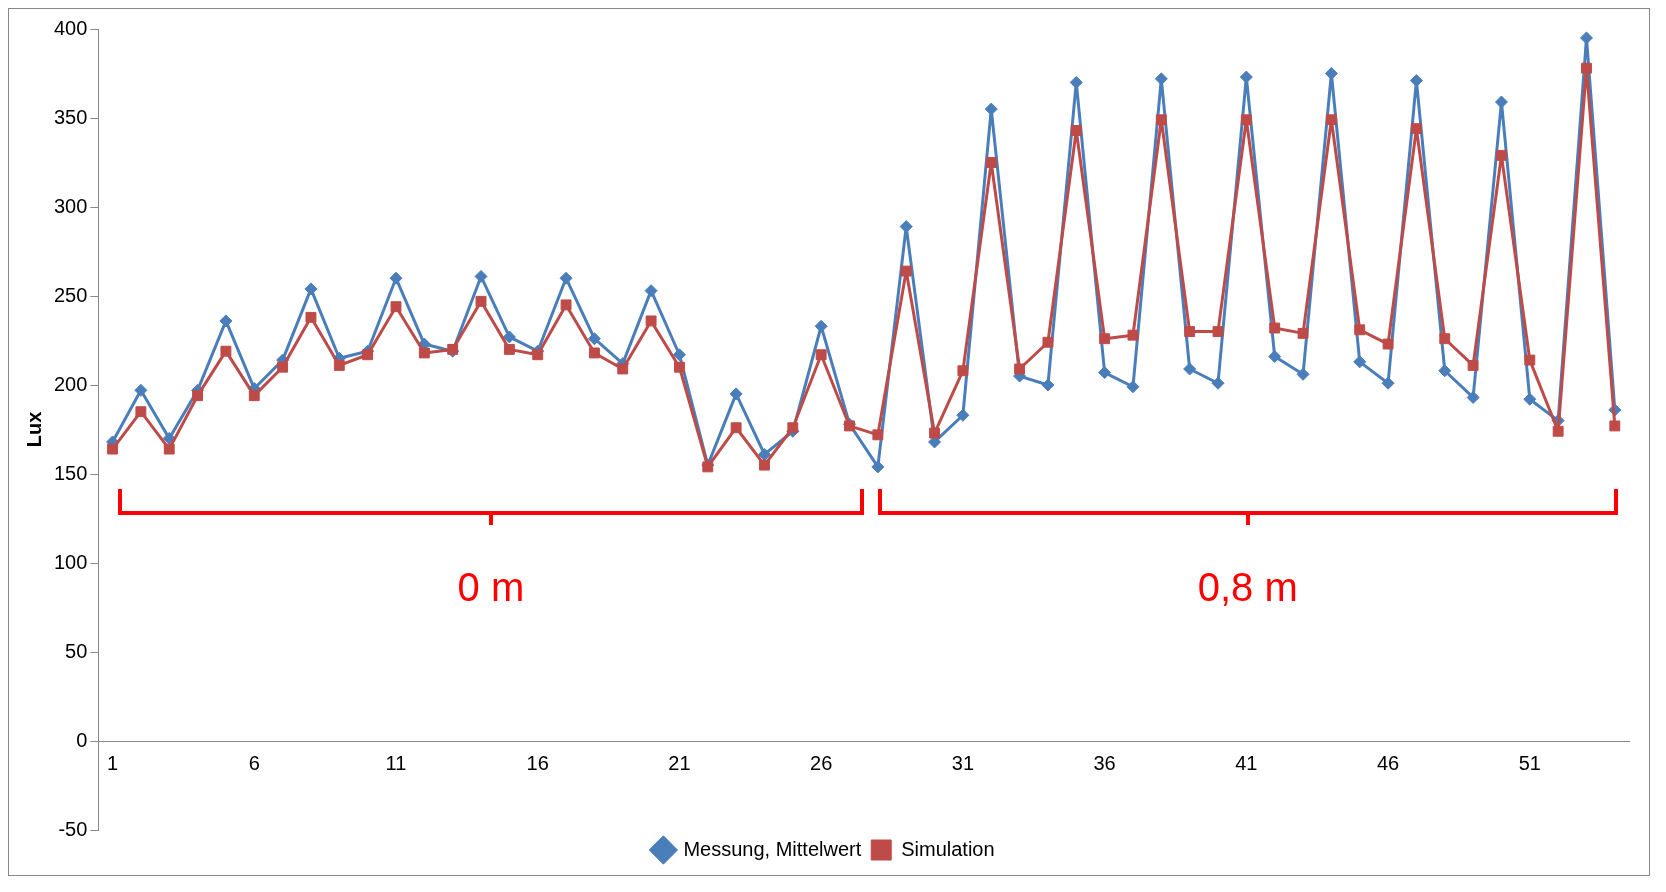 The image size is (1666, 892). What do you see at coordinates (70, 205) in the screenshot?
I see `y-tick-label: 300` at bounding box center [70, 205].